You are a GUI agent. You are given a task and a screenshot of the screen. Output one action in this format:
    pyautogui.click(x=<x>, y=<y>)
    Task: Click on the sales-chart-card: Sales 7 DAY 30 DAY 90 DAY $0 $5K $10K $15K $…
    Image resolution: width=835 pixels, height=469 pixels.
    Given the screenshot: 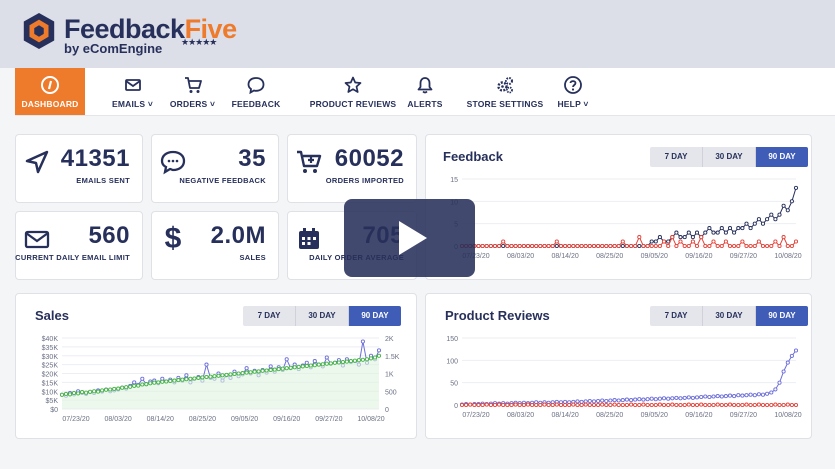 What is the action you would take?
    pyautogui.click(x=216, y=366)
    